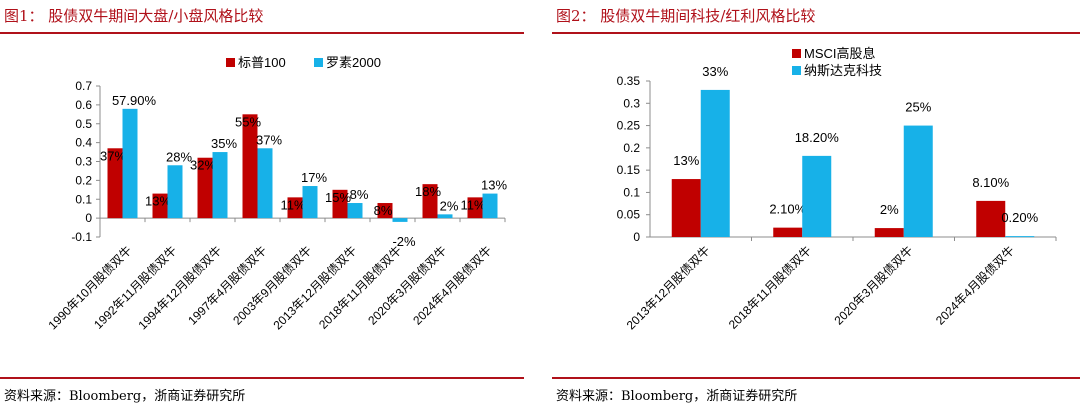  I want to click on y-tick-label: 0.15, so click(629, 170).